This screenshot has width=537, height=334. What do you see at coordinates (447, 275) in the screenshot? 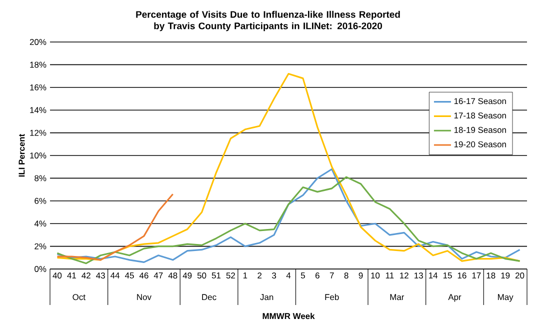
I see `x-tick-label: 15` at bounding box center [447, 275].